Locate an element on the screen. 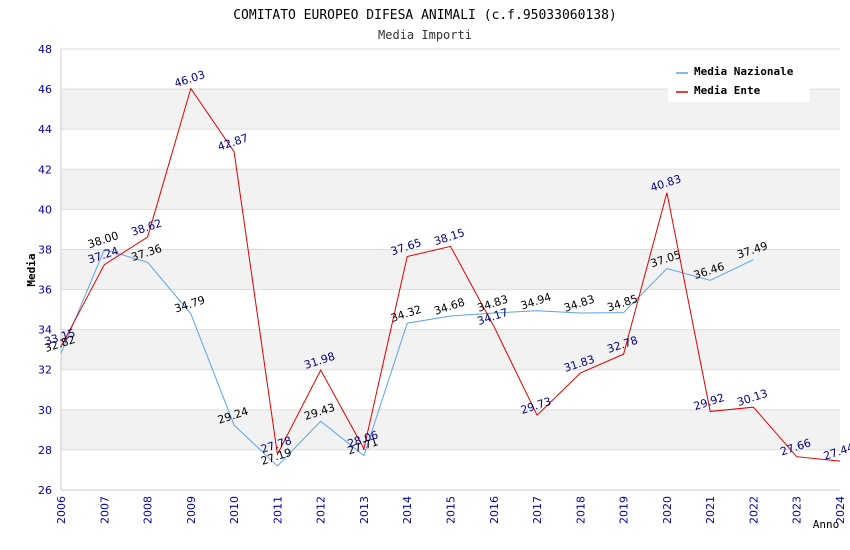 This screenshot has height=550, width=850. y-tick-labels: 26 28 30 32 34 36 38 40 42 44 46 48 is located at coordinates (45, 270).